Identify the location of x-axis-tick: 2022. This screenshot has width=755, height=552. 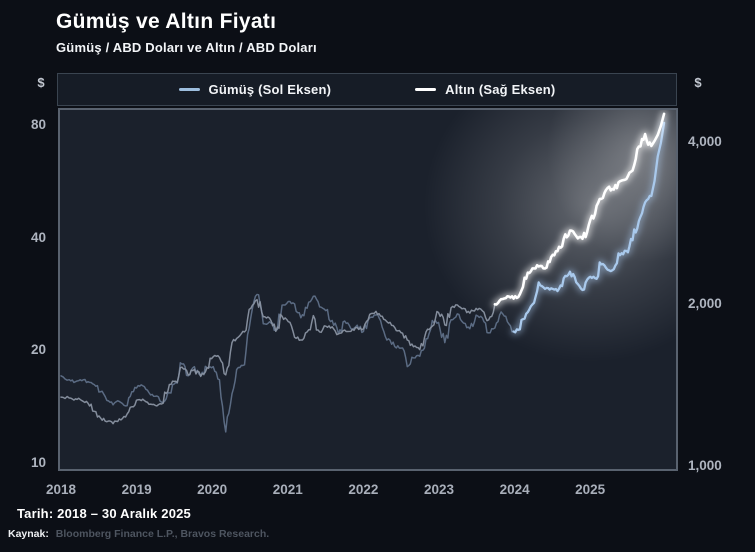
(363, 489).